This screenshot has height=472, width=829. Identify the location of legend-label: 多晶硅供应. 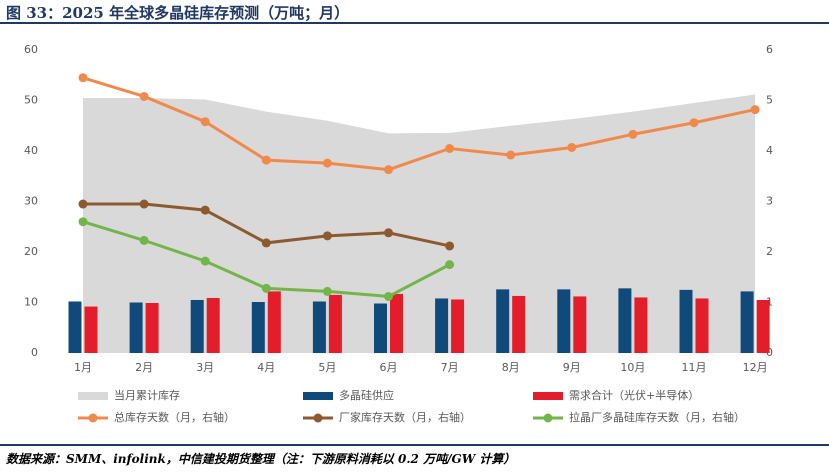
(366, 395).